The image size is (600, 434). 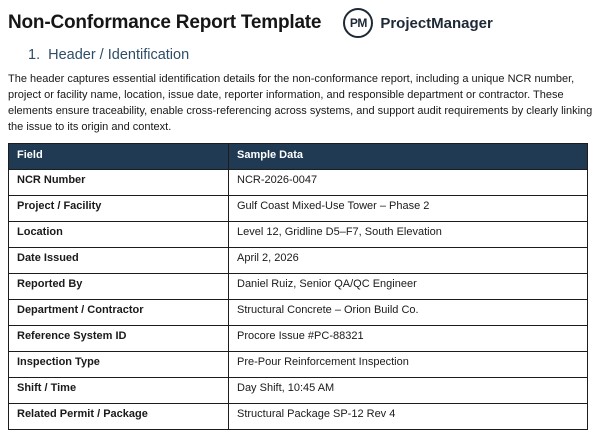 What do you see at coordinates (118, 234) in the screenshot?
I see `field-name-cell: Location` at bounding box center [118, 234].